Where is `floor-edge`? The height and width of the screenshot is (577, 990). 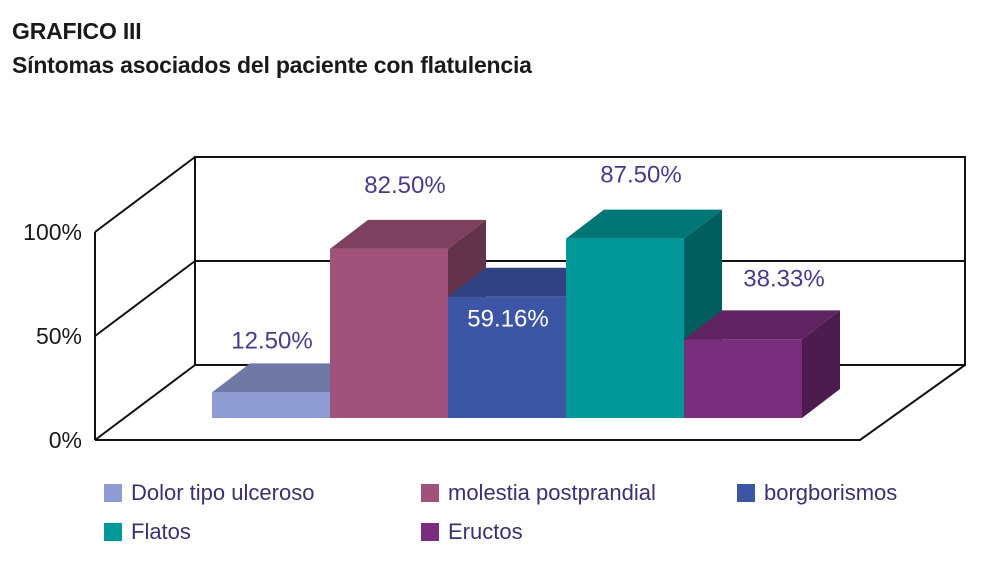
floor-edge is located at coordinates (530, 402).